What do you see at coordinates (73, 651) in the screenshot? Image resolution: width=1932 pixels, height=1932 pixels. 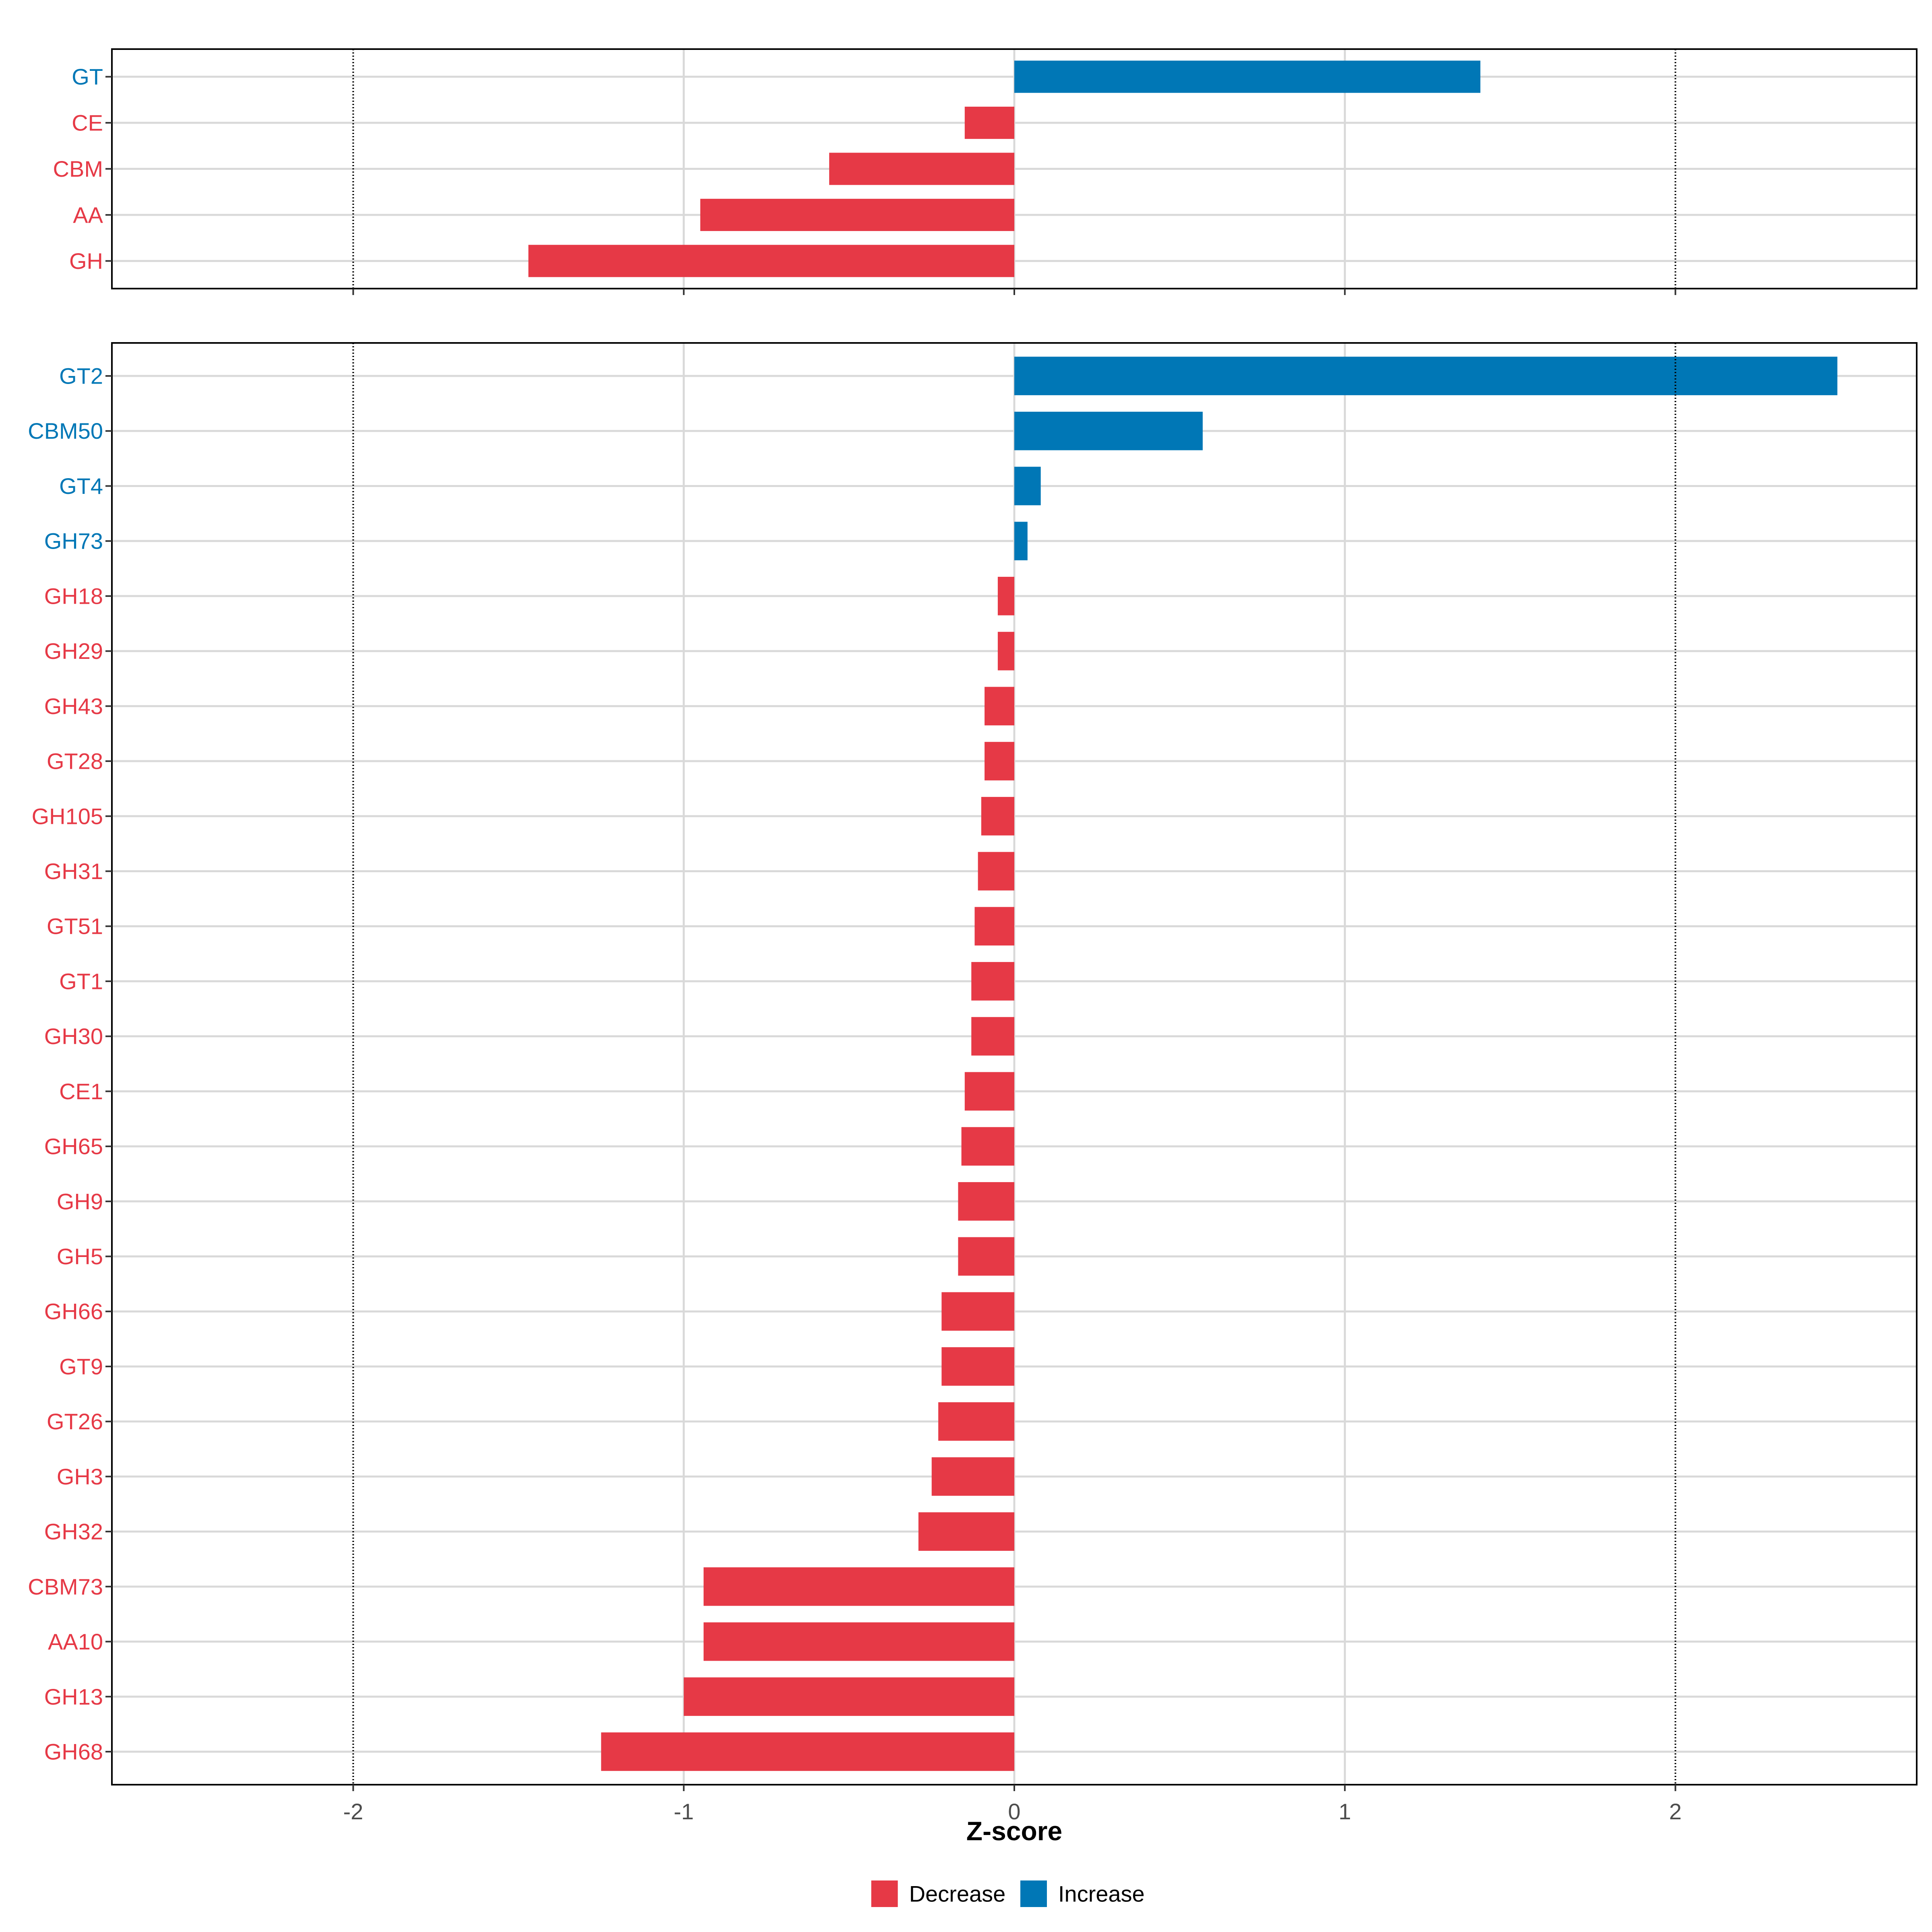 I see `y-tick-label: GH29` at bounding box center [73, 651].